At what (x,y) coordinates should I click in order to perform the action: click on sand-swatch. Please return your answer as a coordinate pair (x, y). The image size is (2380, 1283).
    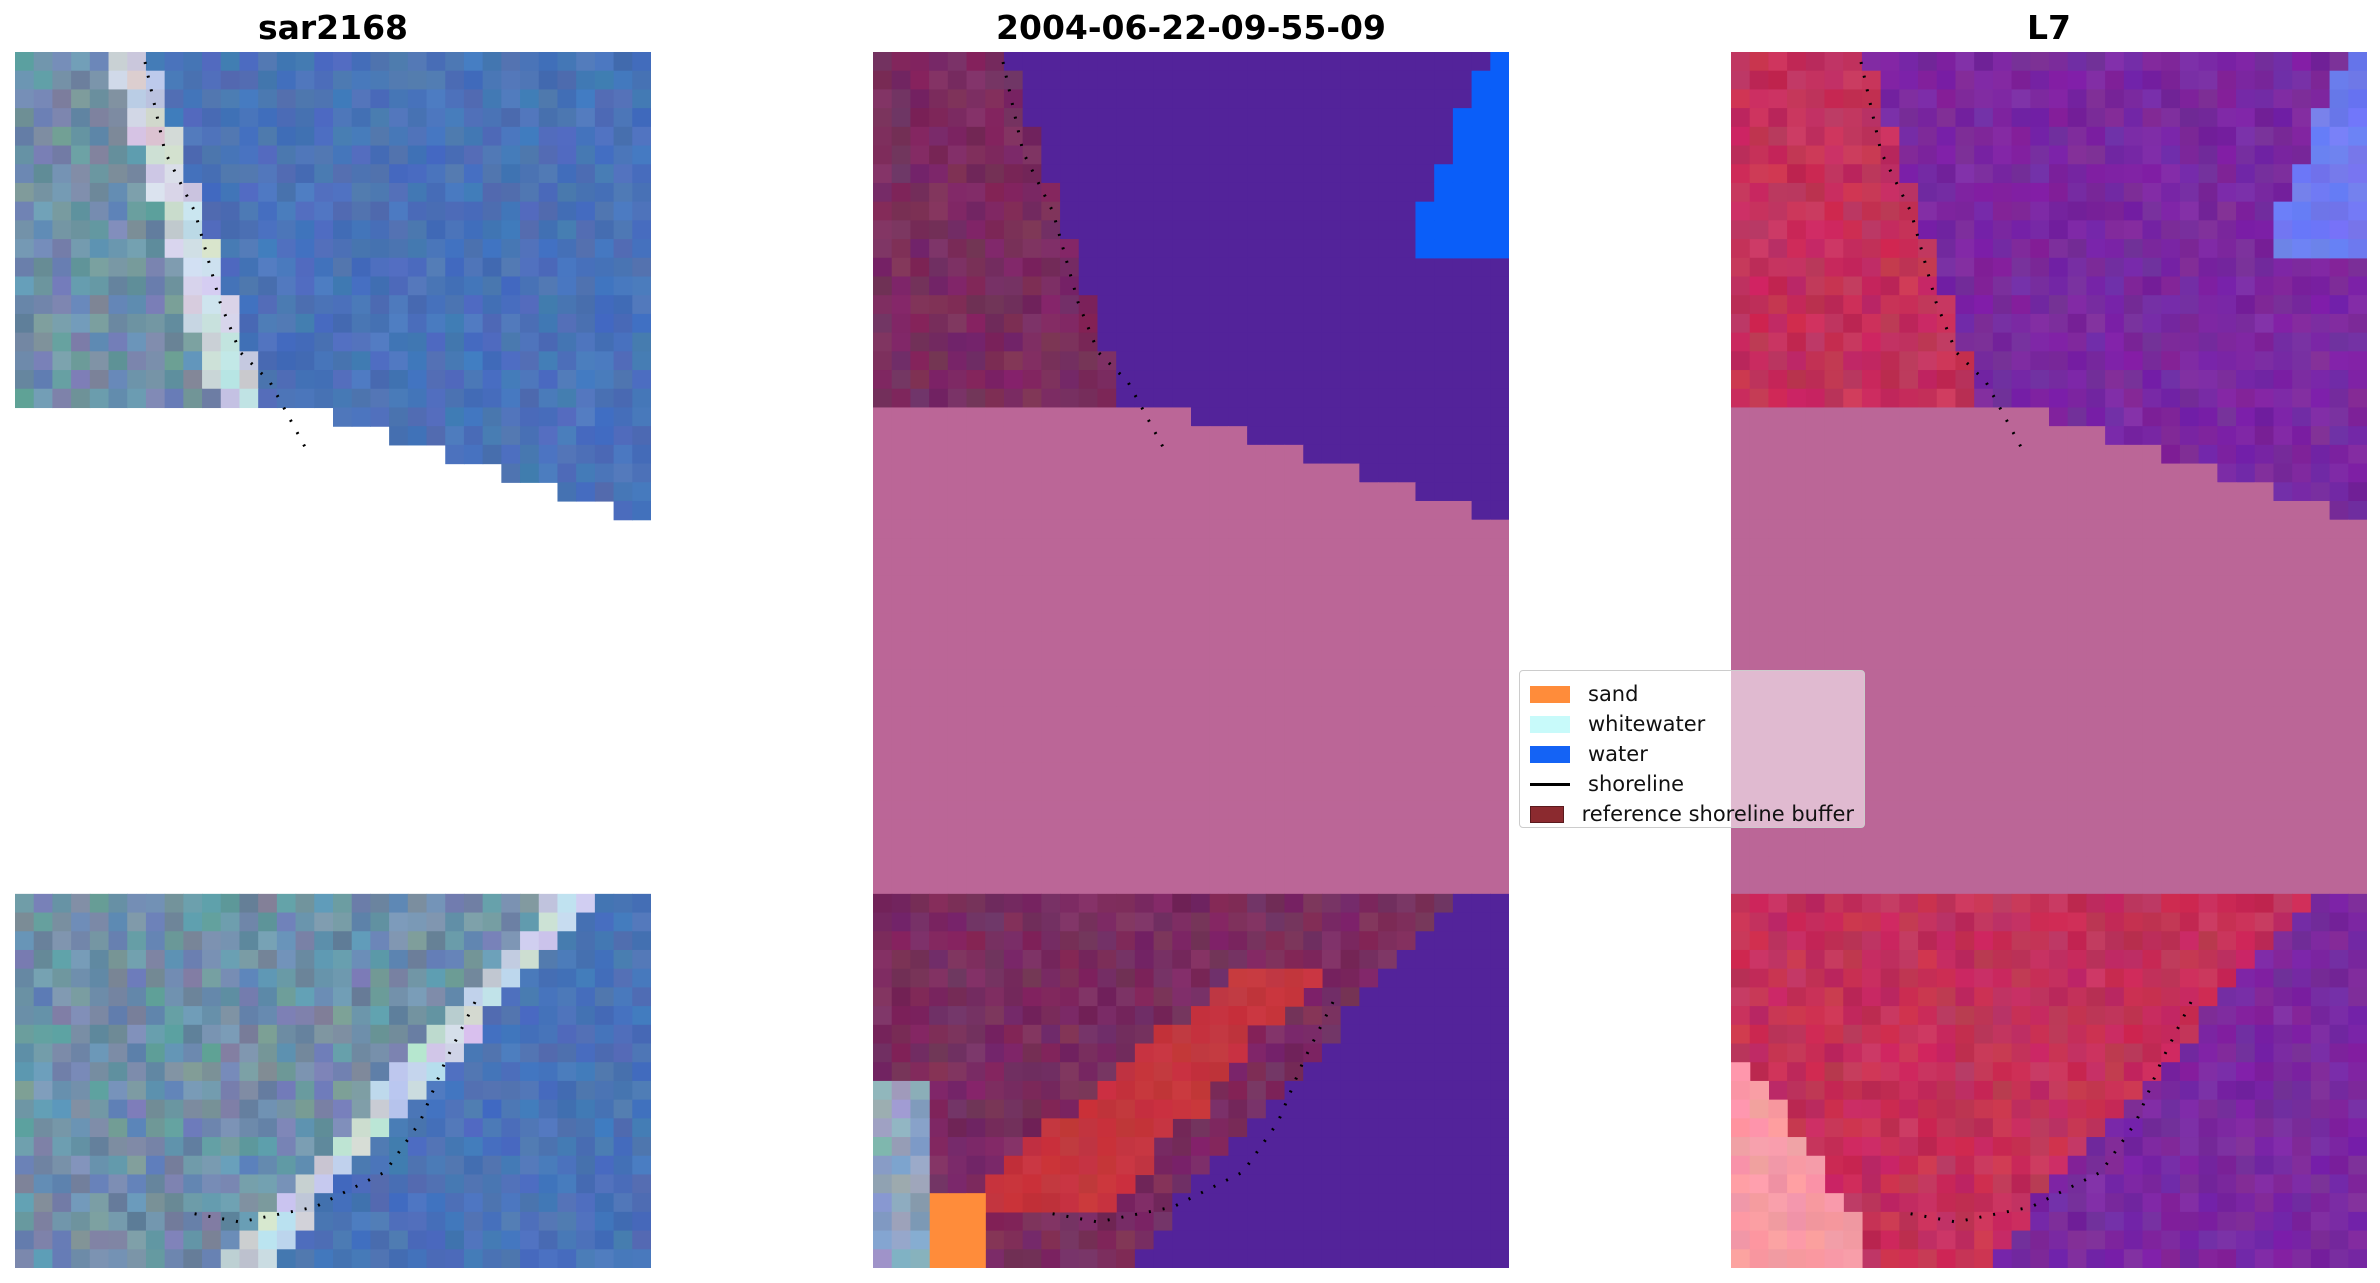
    Looking at the image, I should click on (1550, 694).